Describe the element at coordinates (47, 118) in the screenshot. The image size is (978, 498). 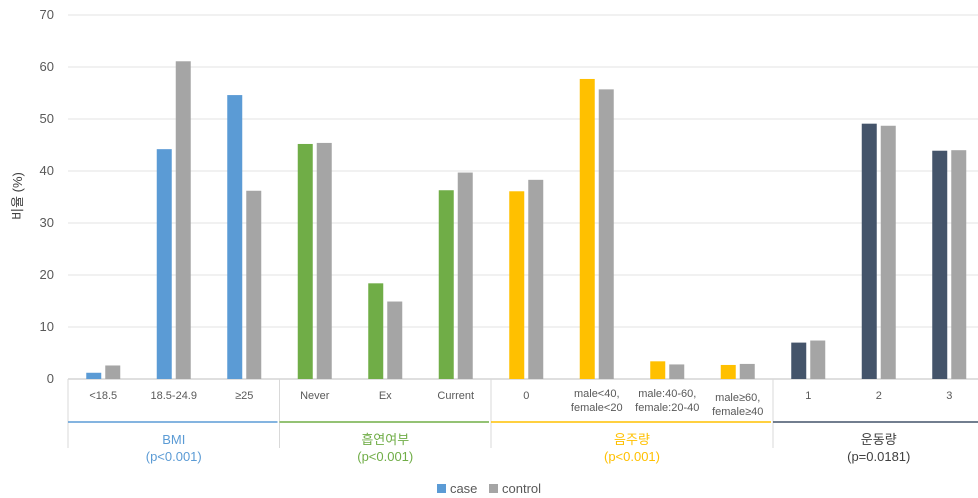
I see `y-tick-label: 50` at that location.